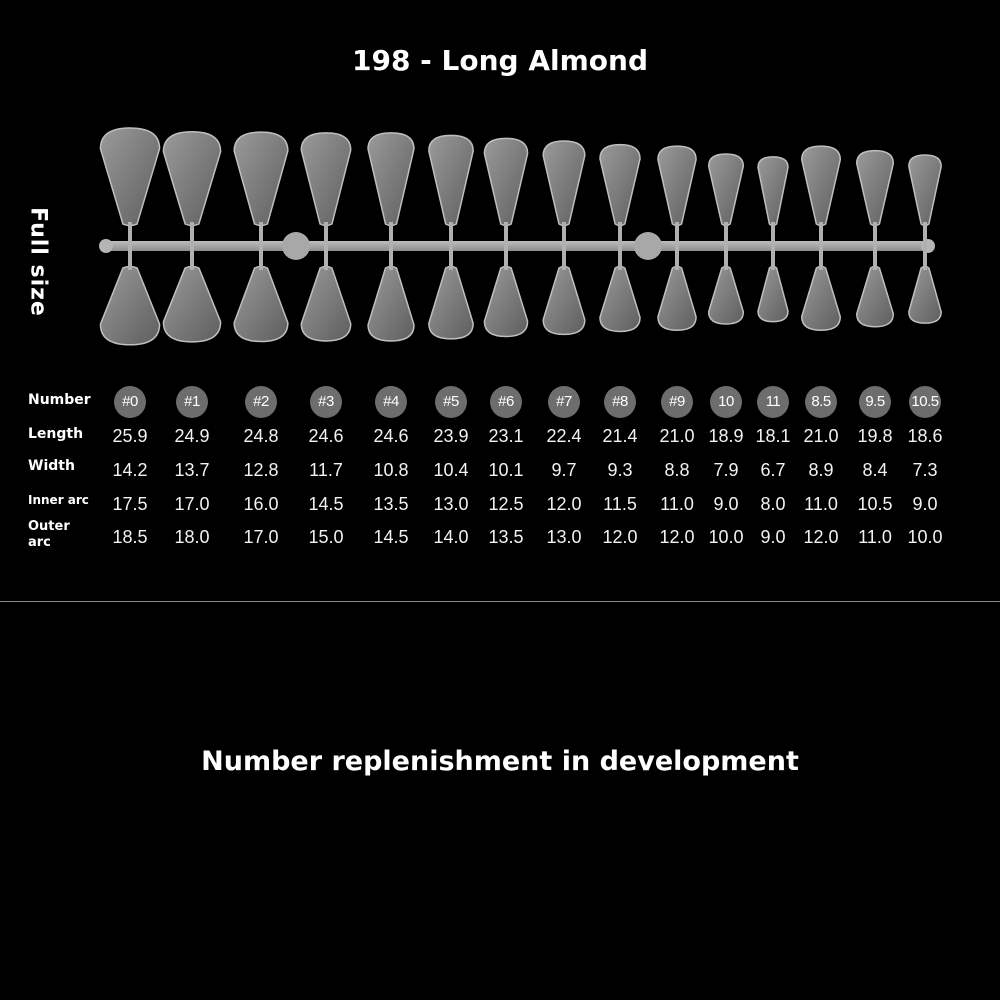 The image size is (1000, 1000). I want to click on cell-width: 7.3, so click(925, 470).